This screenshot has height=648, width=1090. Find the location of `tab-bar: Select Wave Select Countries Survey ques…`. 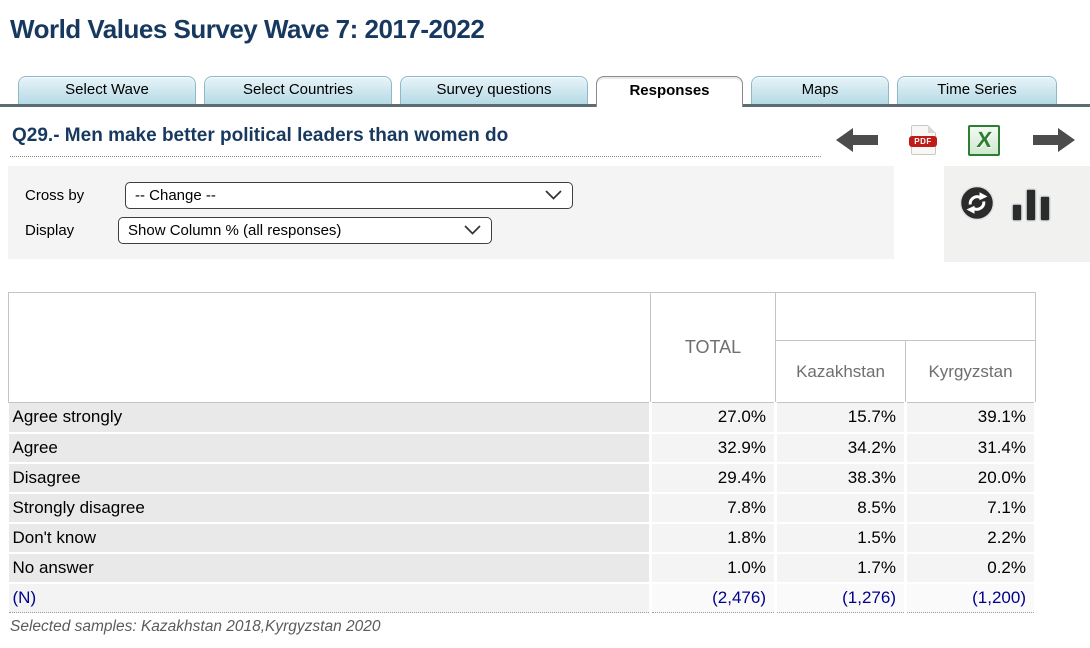

tab-bar: Select Wave Select Countries Survey ques… is located at coordinates (545, 91).